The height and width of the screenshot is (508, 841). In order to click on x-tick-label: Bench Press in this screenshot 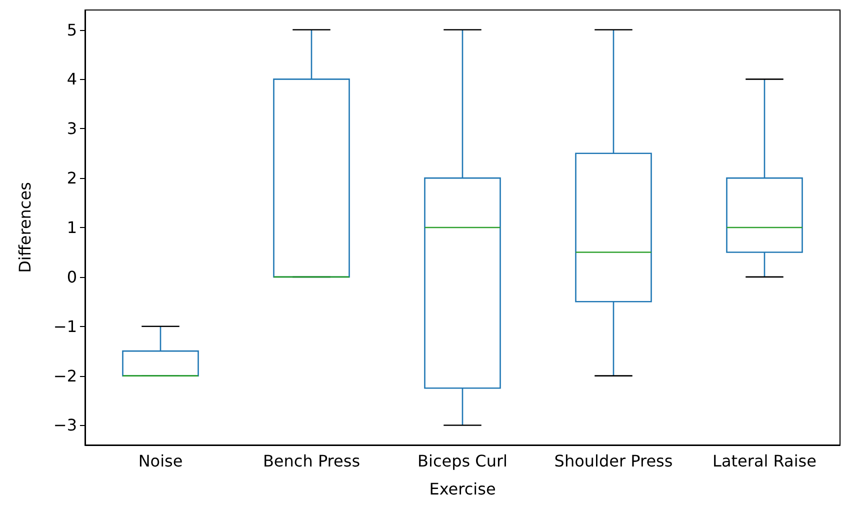, I will do `click(311, 461)`.